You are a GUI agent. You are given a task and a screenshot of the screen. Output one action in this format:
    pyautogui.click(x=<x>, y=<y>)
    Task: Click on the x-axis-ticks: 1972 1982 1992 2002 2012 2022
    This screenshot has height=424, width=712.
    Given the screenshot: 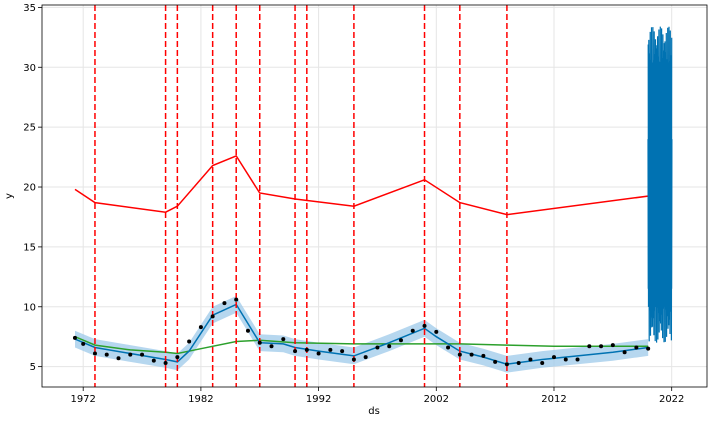 What is the action you would take?
    pyautogui.click(x=377, y=396)
    